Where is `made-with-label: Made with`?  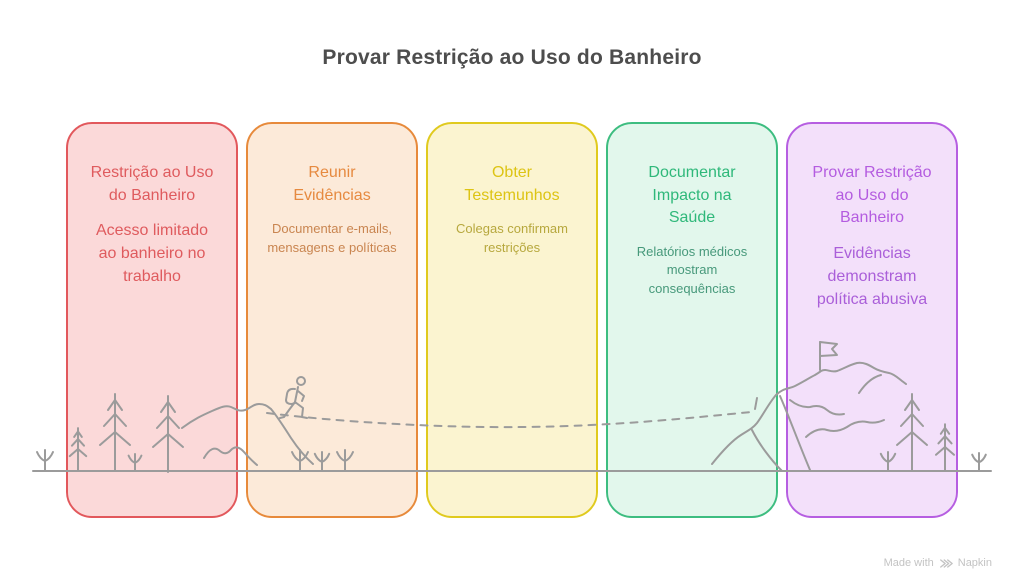
made-with-label: Made with is located at coordinates (908, 563).